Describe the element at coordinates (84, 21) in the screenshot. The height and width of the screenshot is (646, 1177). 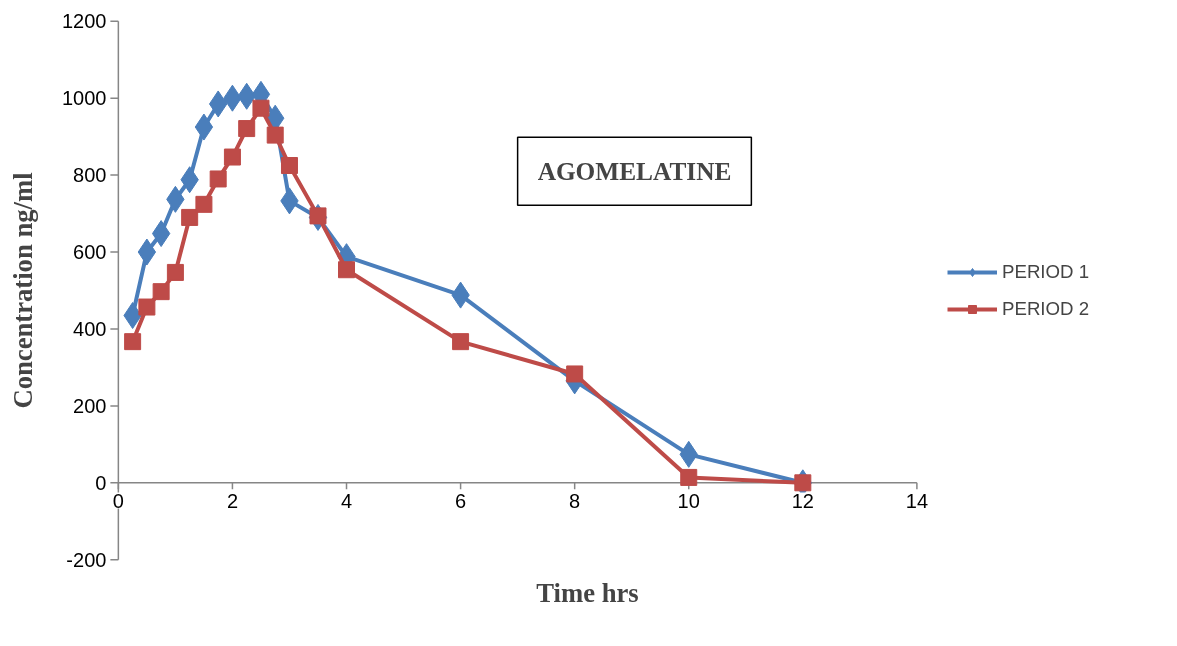
I see `y-tick-label: 1200` at that location.